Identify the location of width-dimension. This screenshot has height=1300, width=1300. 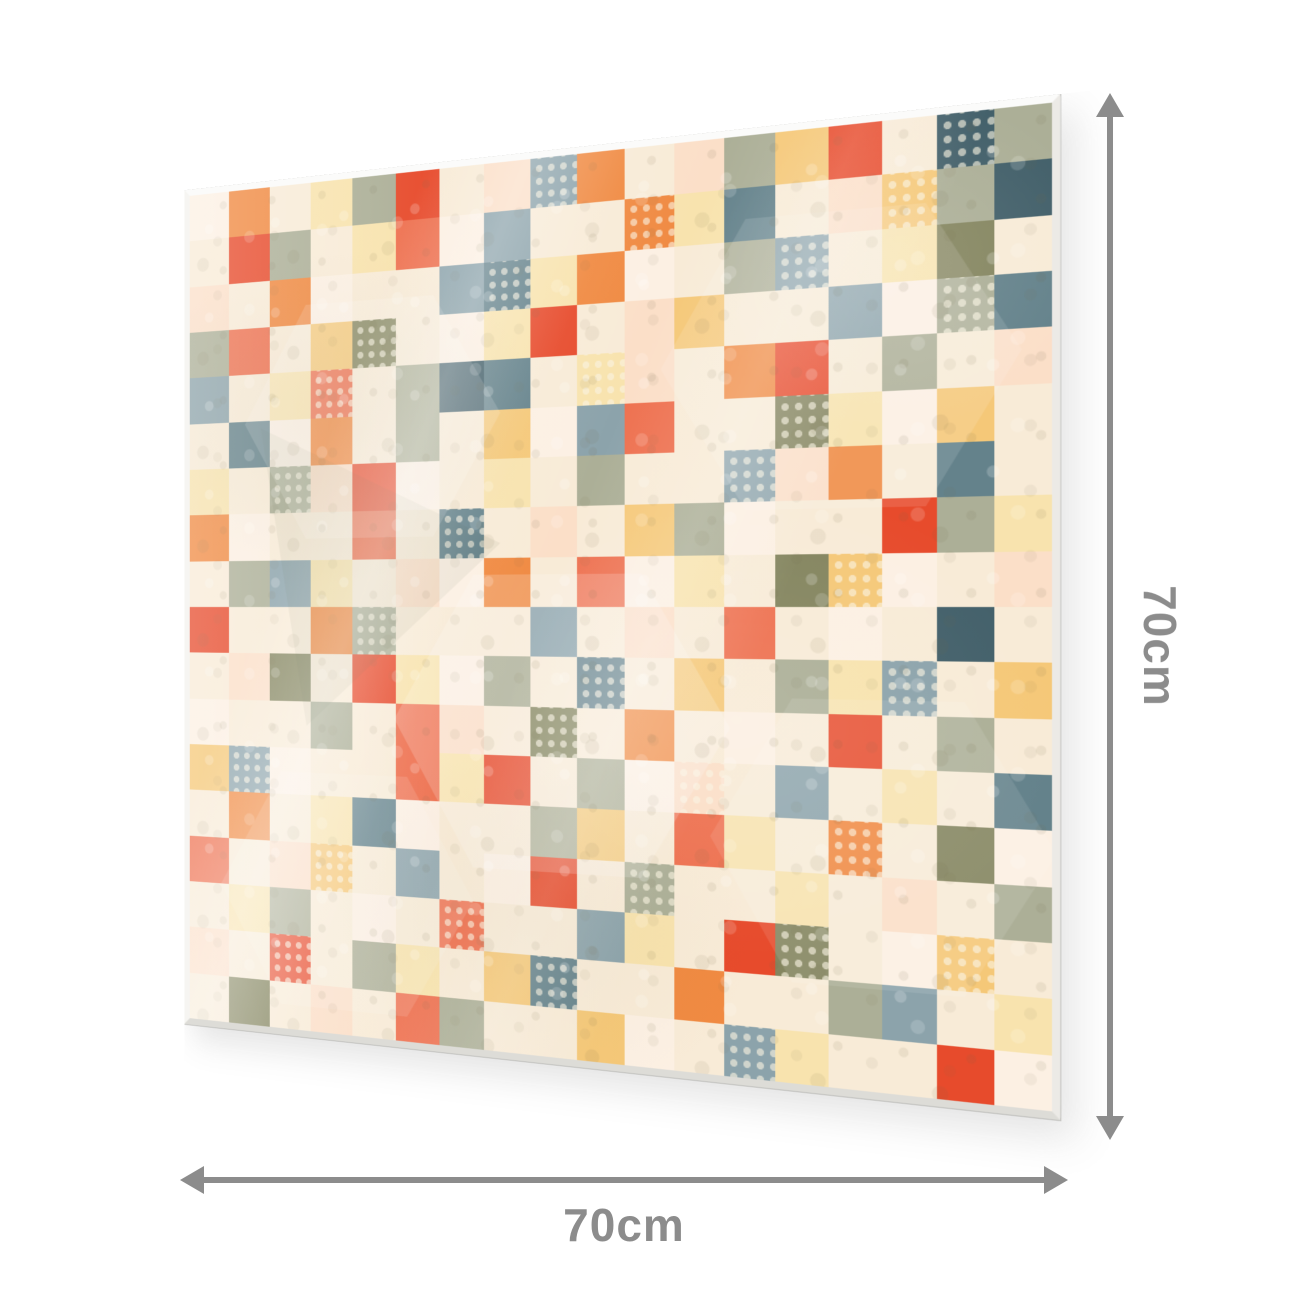
(624, 1180).